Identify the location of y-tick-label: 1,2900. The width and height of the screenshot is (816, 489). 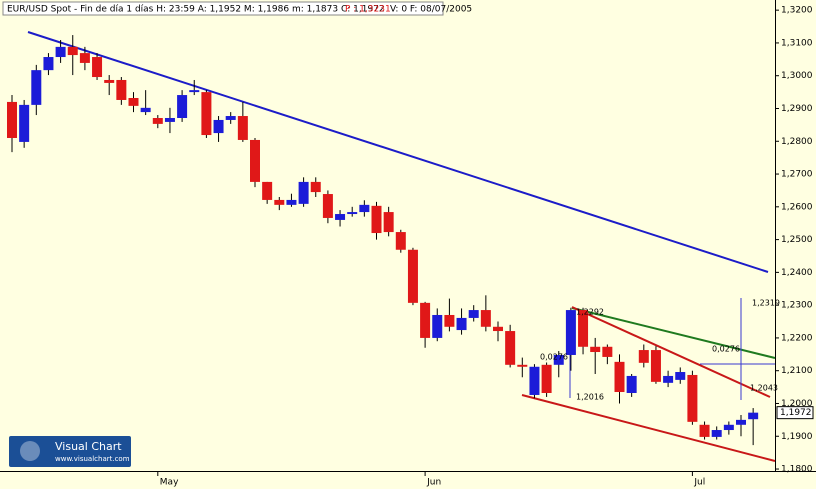
(797, 109).